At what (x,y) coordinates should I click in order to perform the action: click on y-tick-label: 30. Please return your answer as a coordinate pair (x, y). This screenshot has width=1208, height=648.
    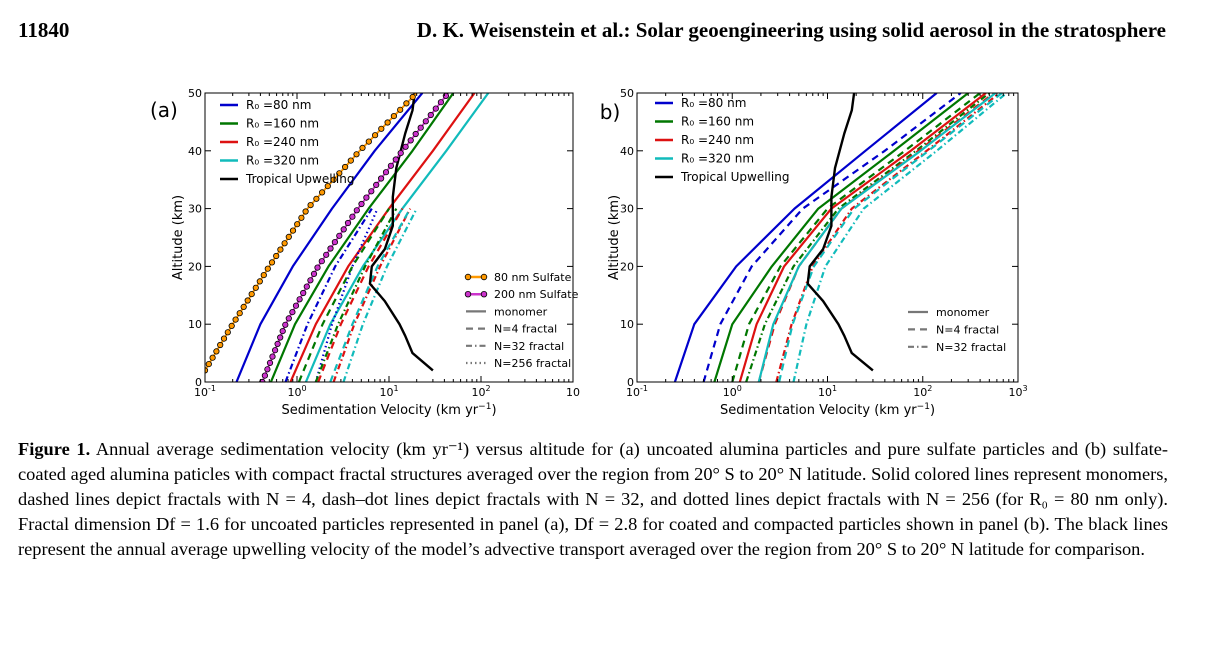
    Looking at the image, I should click on (627, 209).